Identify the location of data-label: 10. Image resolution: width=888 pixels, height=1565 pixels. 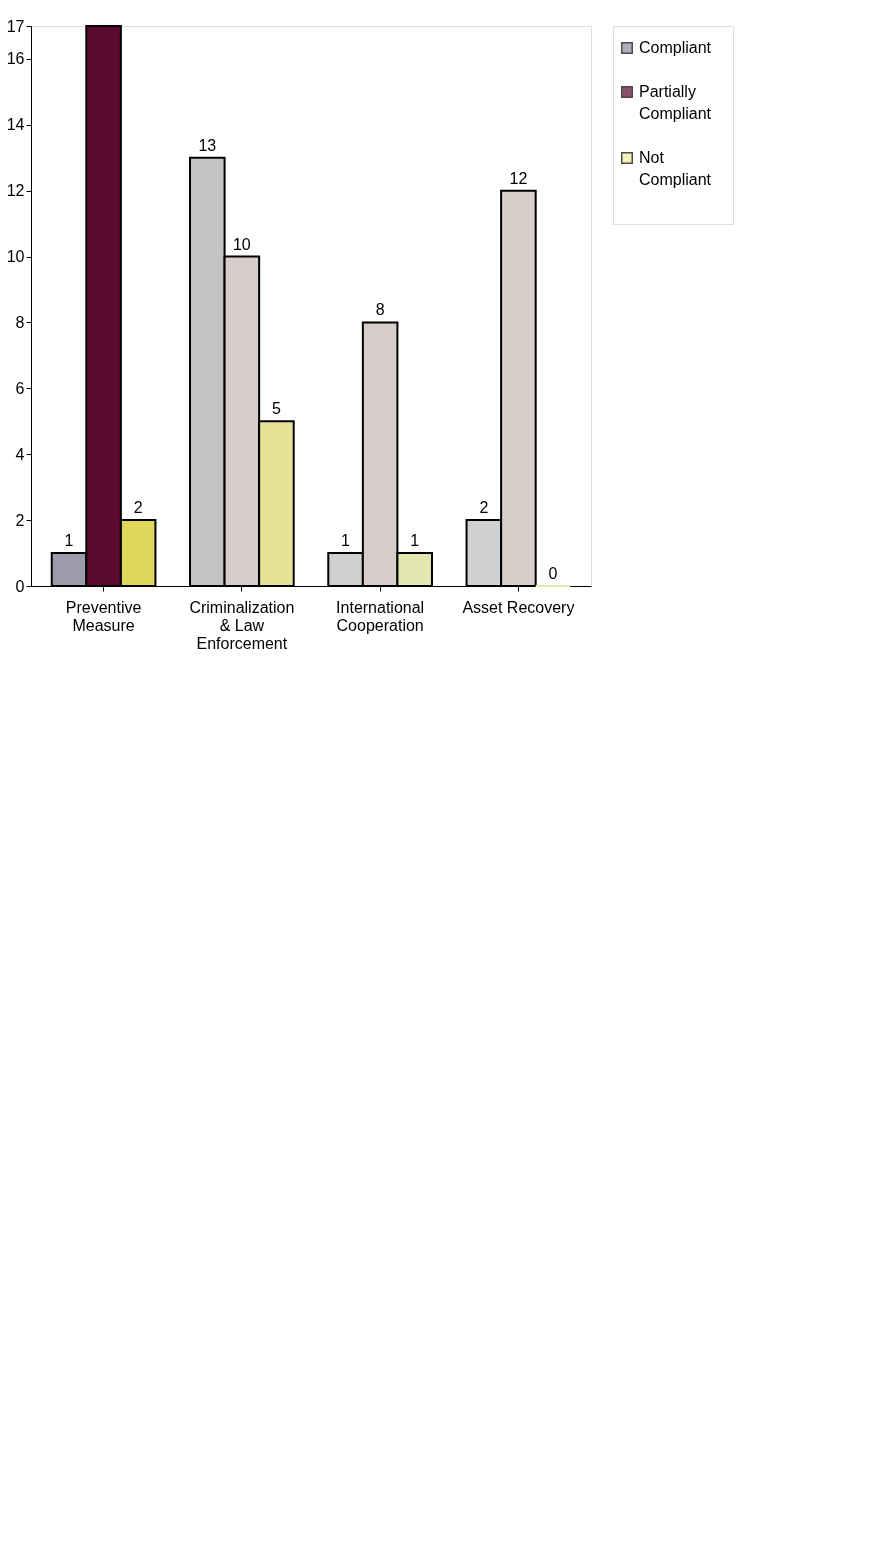
(241, 244).